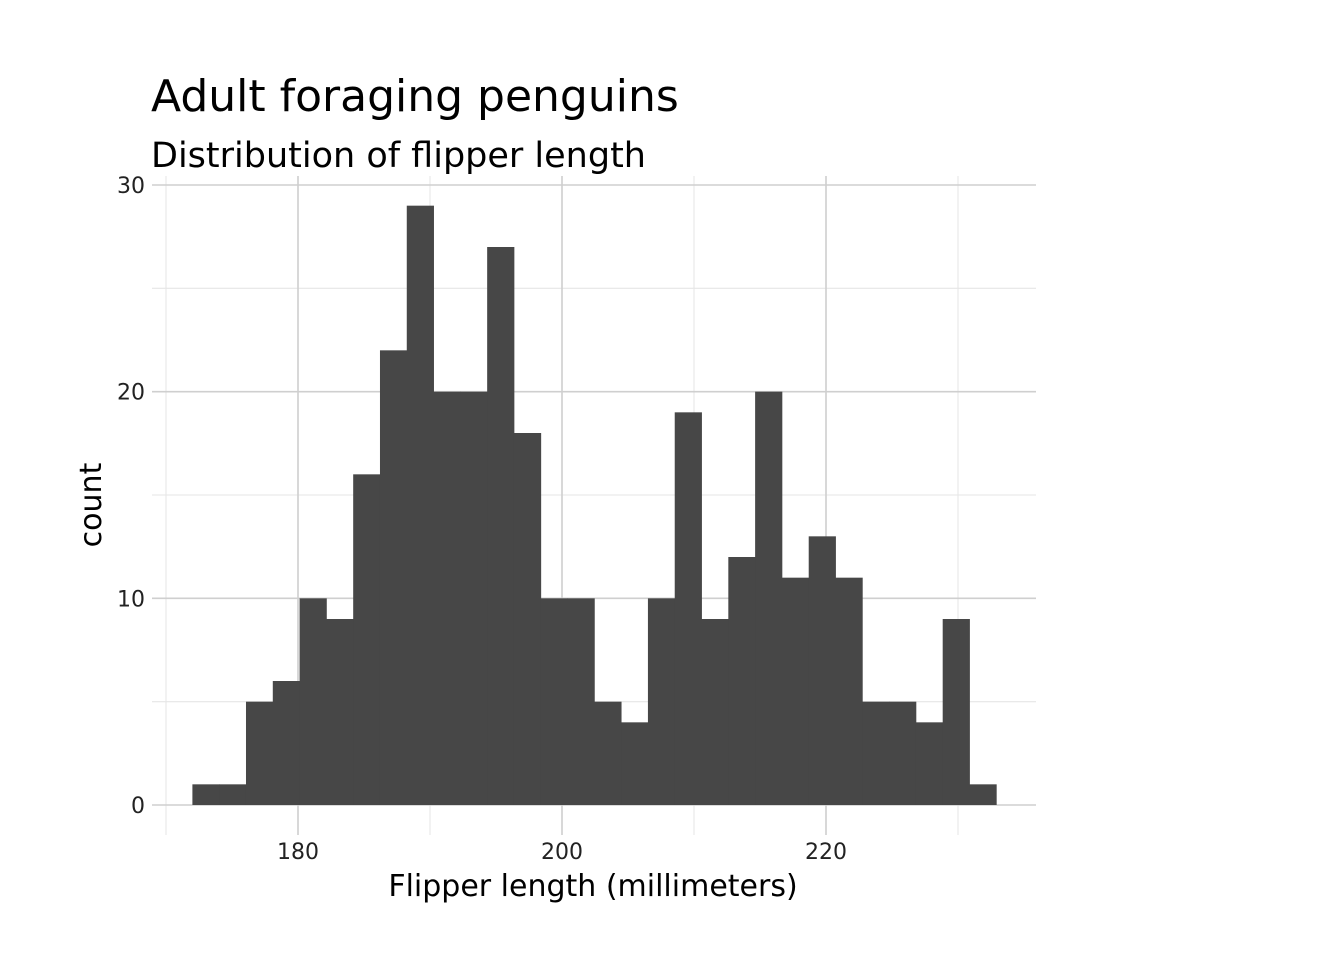  I want to click on y-tick-label: 10, so click(131, 599).